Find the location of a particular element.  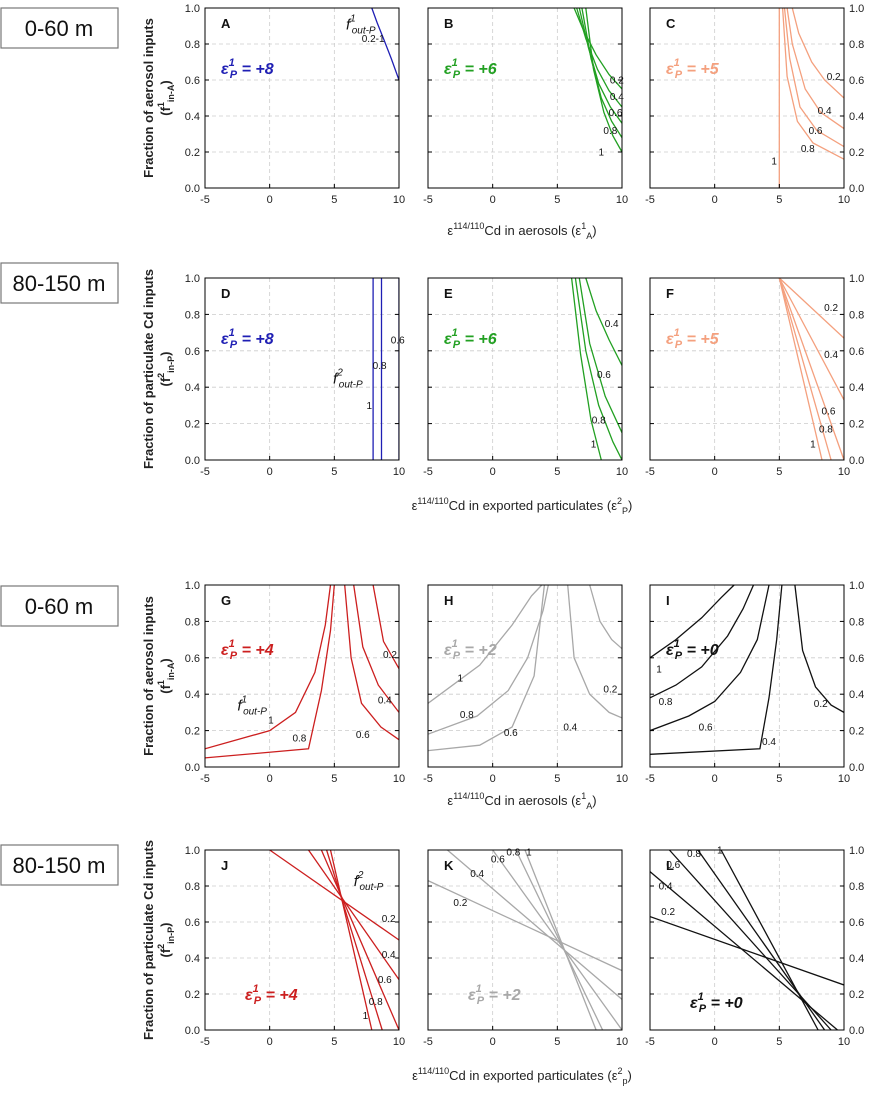

panel-letter: J is located at coordinates (224, 865).